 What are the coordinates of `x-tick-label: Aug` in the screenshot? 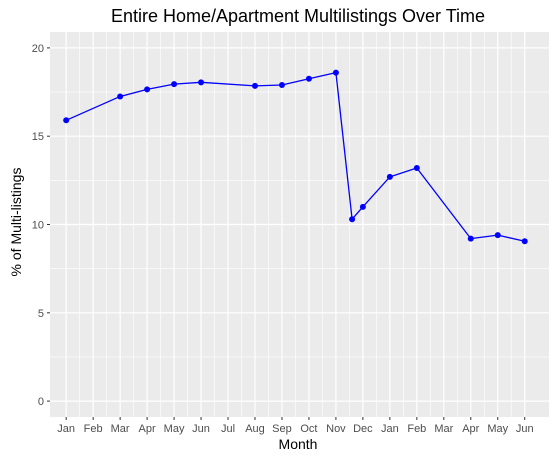 It's located at (255, 429).